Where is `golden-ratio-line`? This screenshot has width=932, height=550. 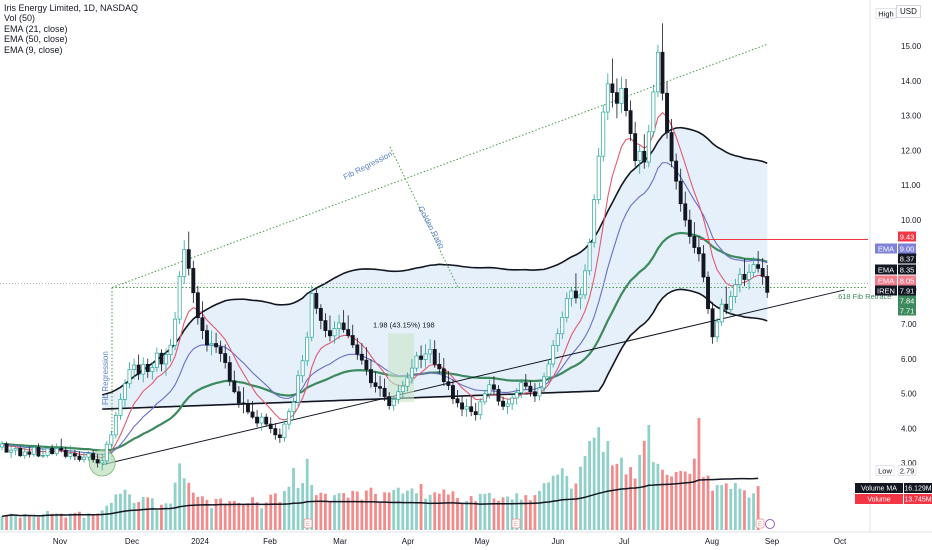
golden-ratio-line is located at coordinates (424, 217).